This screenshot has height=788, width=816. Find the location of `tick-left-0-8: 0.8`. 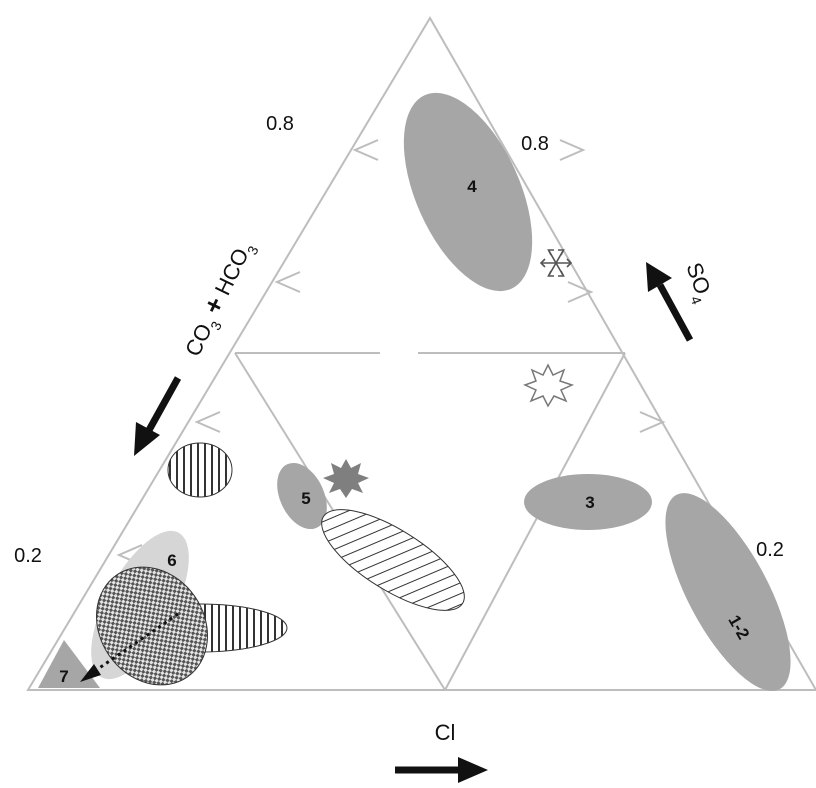

tick-left-0-8: 0.8 is located at coordinates (280, 124).